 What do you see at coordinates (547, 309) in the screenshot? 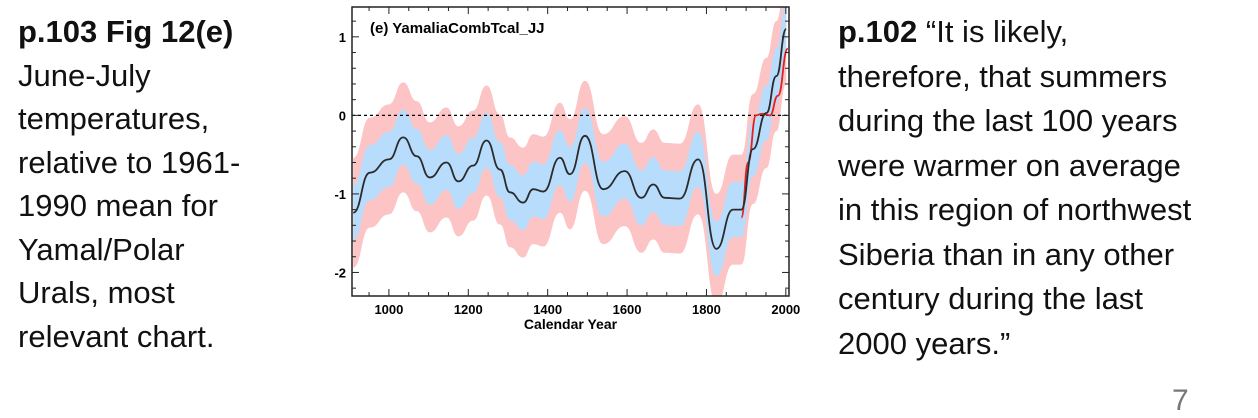
I see `x-tick-label: 1400` at bounding box center [547, 309].